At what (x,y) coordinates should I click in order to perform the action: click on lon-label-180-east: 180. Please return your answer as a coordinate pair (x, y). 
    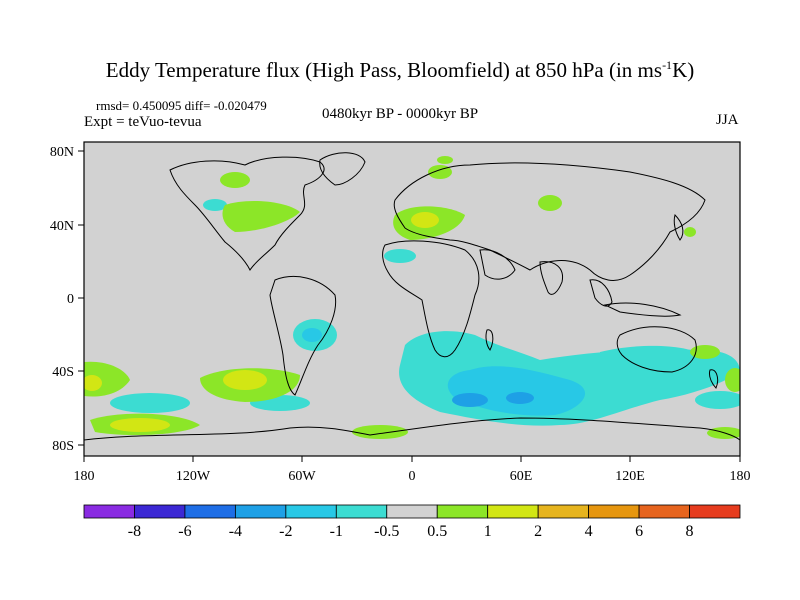
    Looking at the image, I should click on (740, 476).